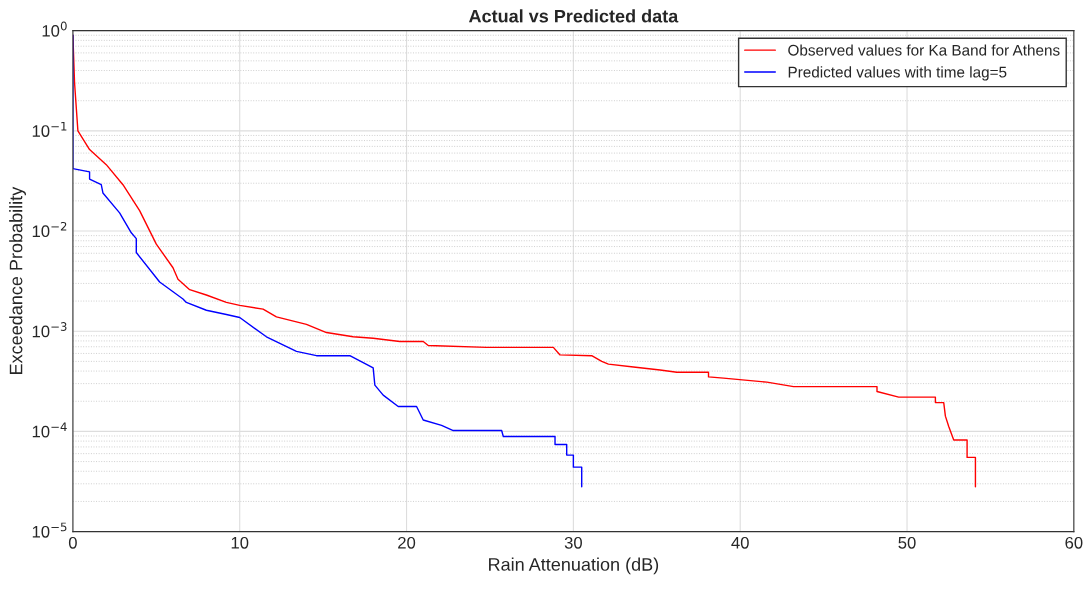  I want to click on x-tick-label: 20, so click(407, 542).